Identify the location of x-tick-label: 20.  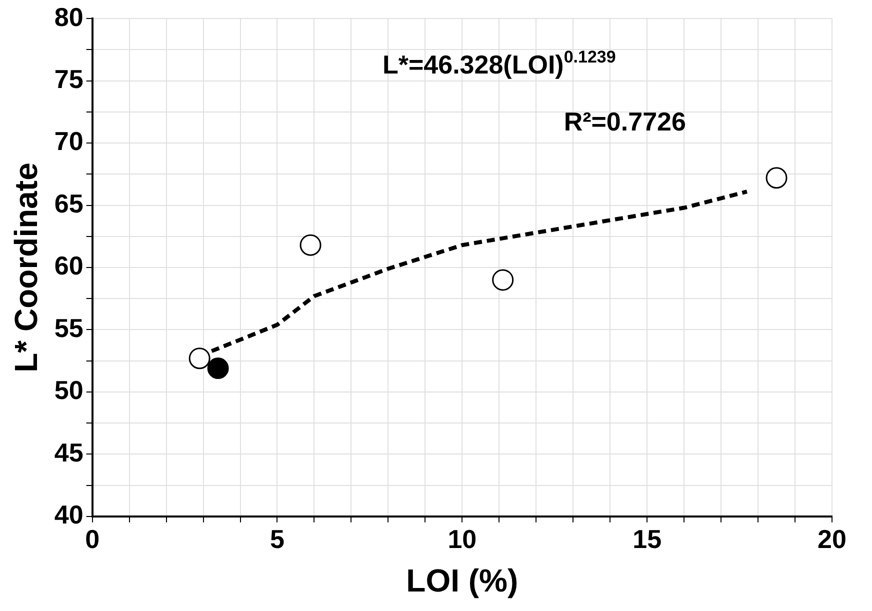
(832, 539).